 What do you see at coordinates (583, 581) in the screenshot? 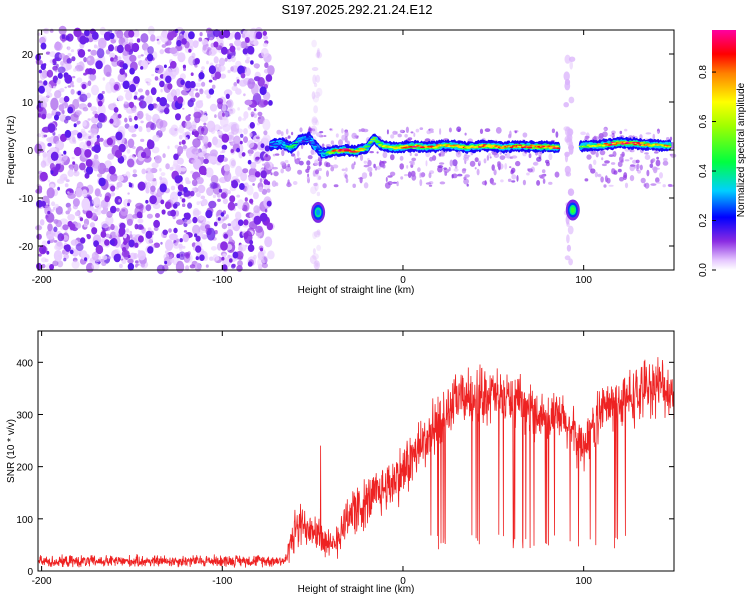
I see `x-tick-label: 100` at bounding box center [583, 581].